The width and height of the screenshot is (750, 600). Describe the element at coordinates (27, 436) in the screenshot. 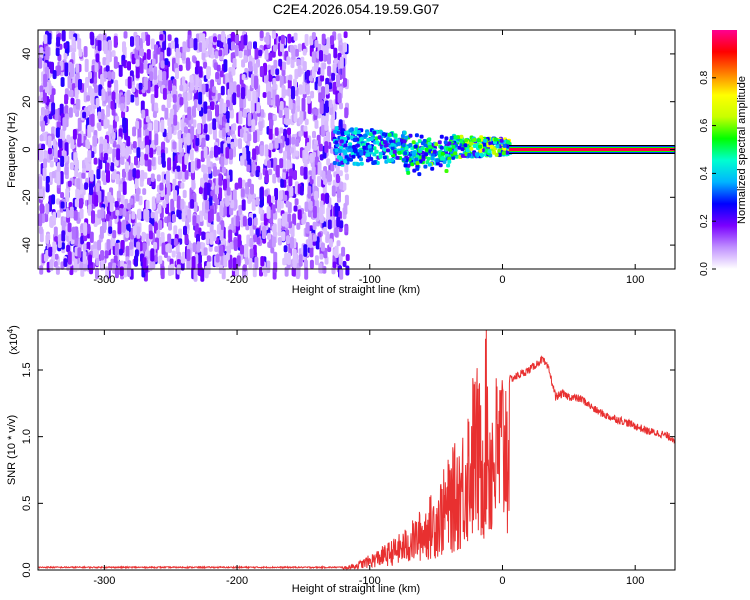

I see `y-tick-label: 1.0` at that location.